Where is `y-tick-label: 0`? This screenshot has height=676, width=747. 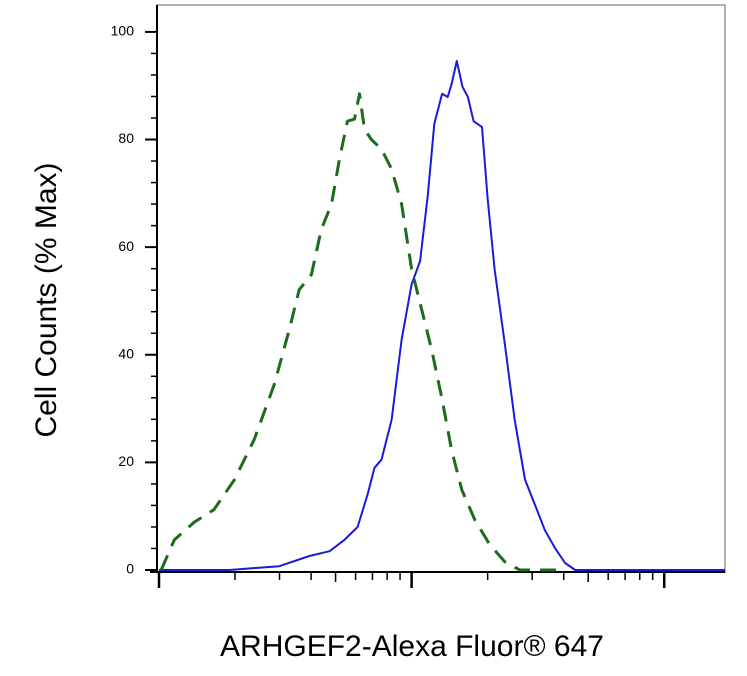 y-tick-label: 0 is located at coordinates (130, 569).